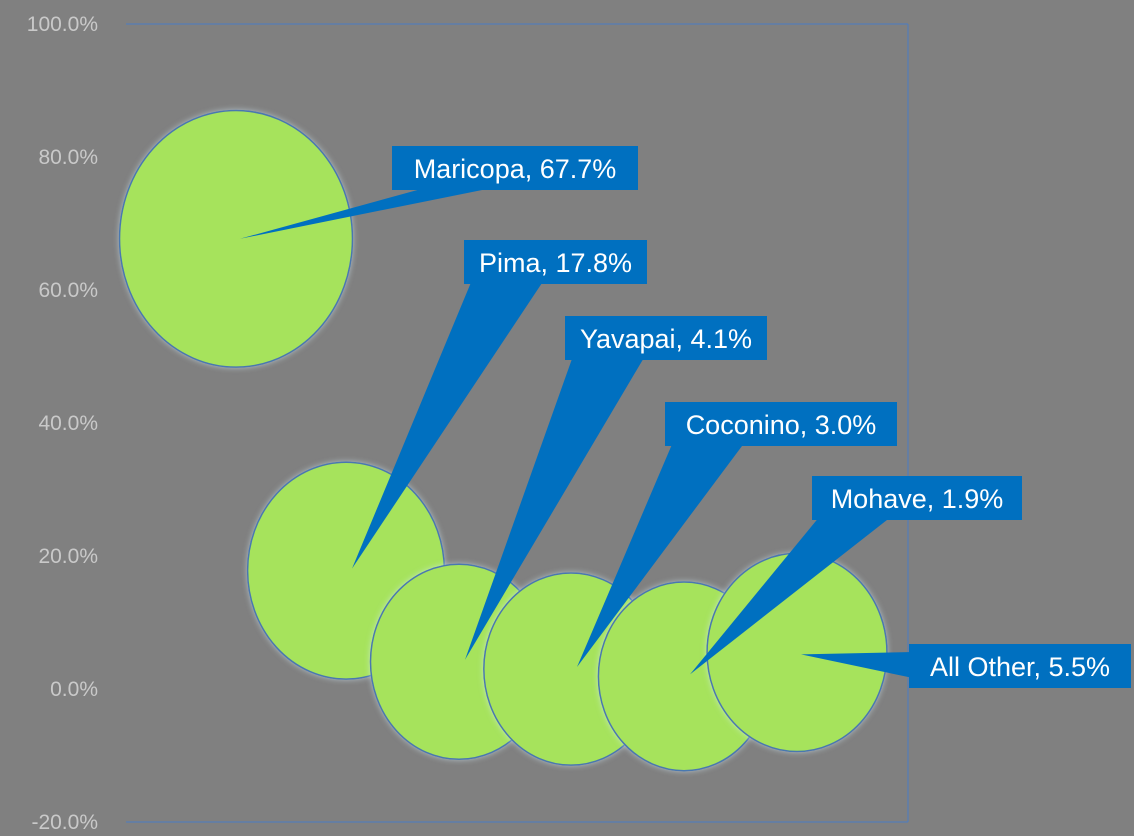  Describe the element at coordinates (64, 822) in the screenshot. I see `y-tick-label: -20.0%` at that location.